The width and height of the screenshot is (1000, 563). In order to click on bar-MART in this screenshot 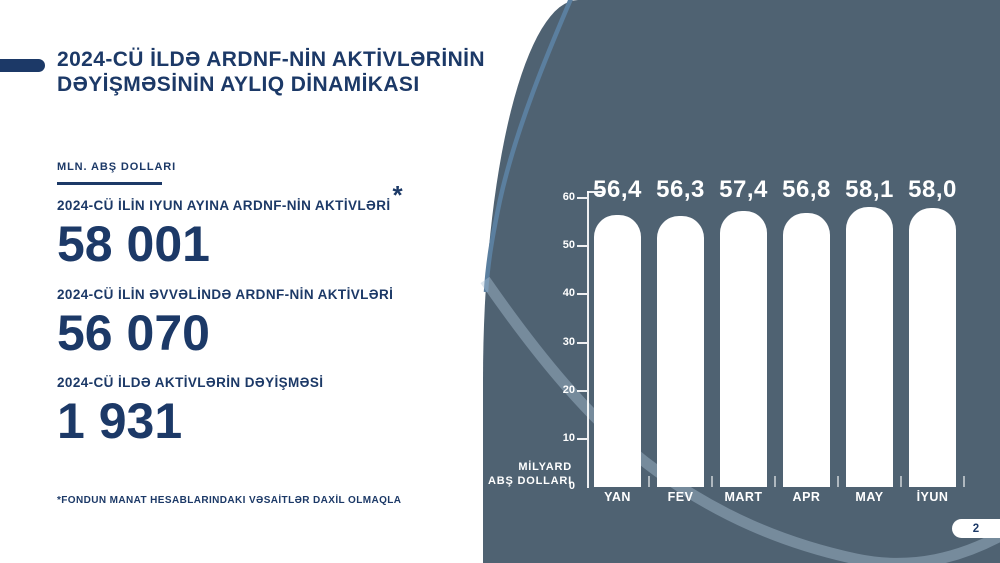, I will do `click(743, 348)`.